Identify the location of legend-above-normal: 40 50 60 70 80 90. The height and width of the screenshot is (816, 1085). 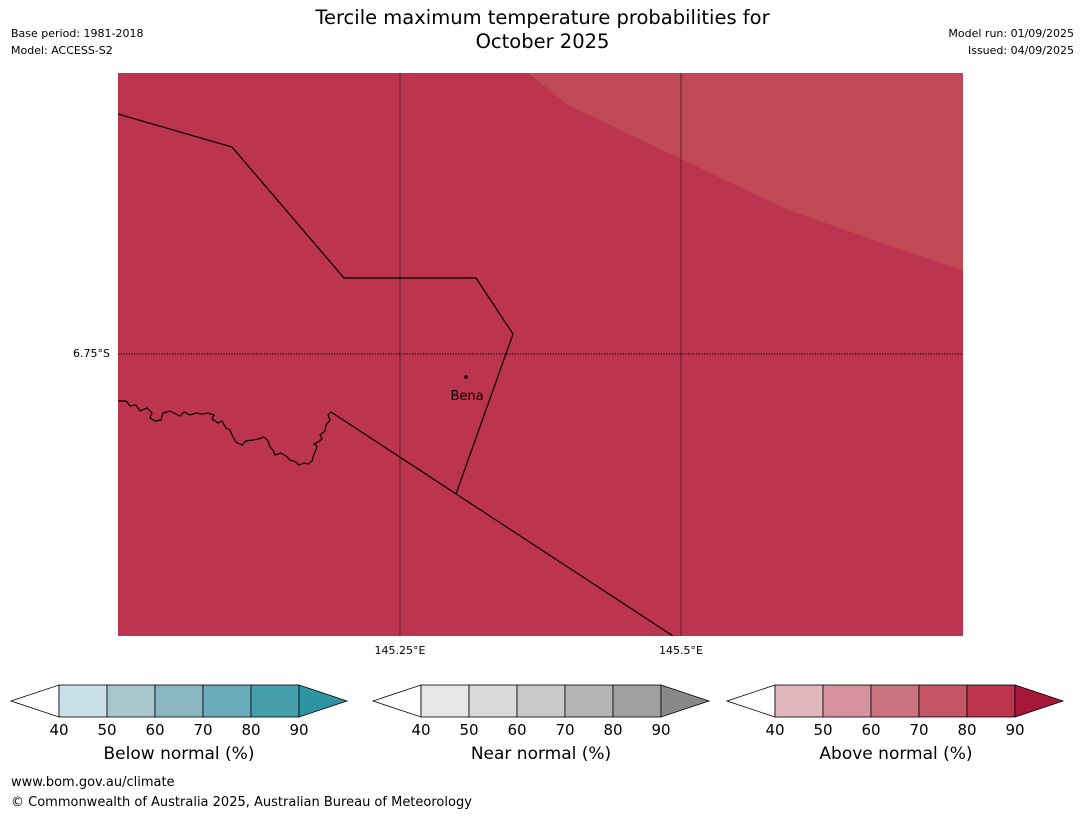
(896, 712).